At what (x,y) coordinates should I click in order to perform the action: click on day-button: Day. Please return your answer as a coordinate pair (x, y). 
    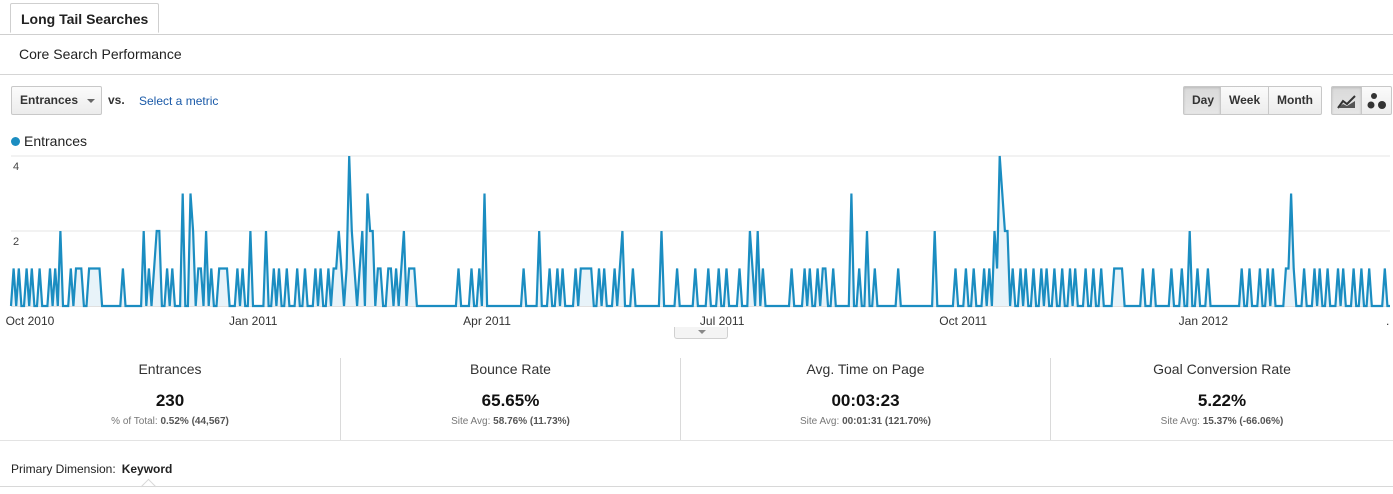
    Looking at the image, I should click on (1202, 100).